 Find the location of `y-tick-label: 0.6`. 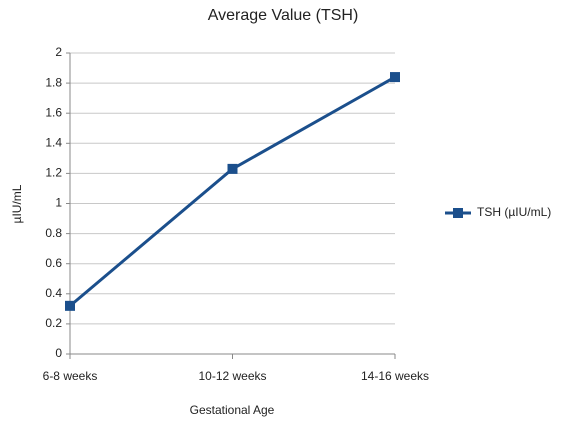

y-tick-label: 0.6 is located at coordinates (53, 263).